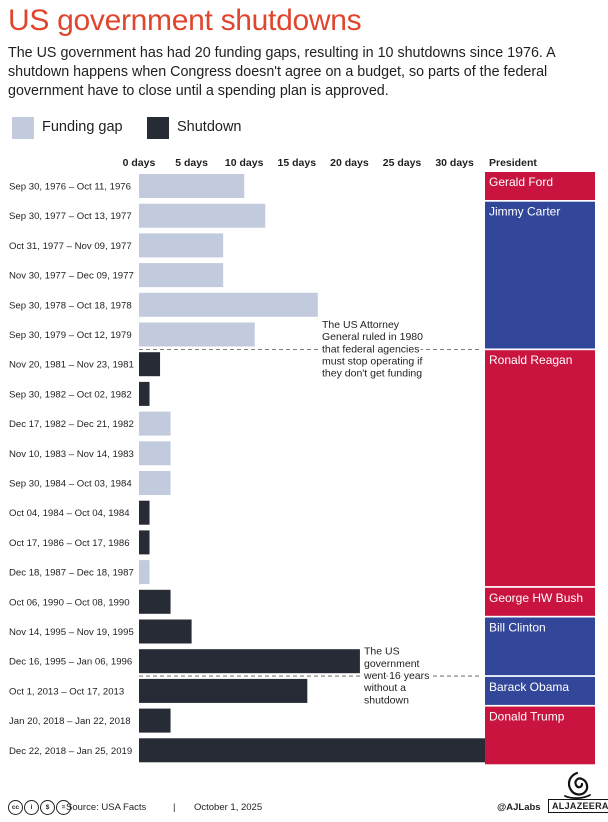 The height and width of the screenshot is (822, 608). I want to click on row-date-label-9: Nov 10, 1983 – Nov 14, 1983, so click(71, 454).